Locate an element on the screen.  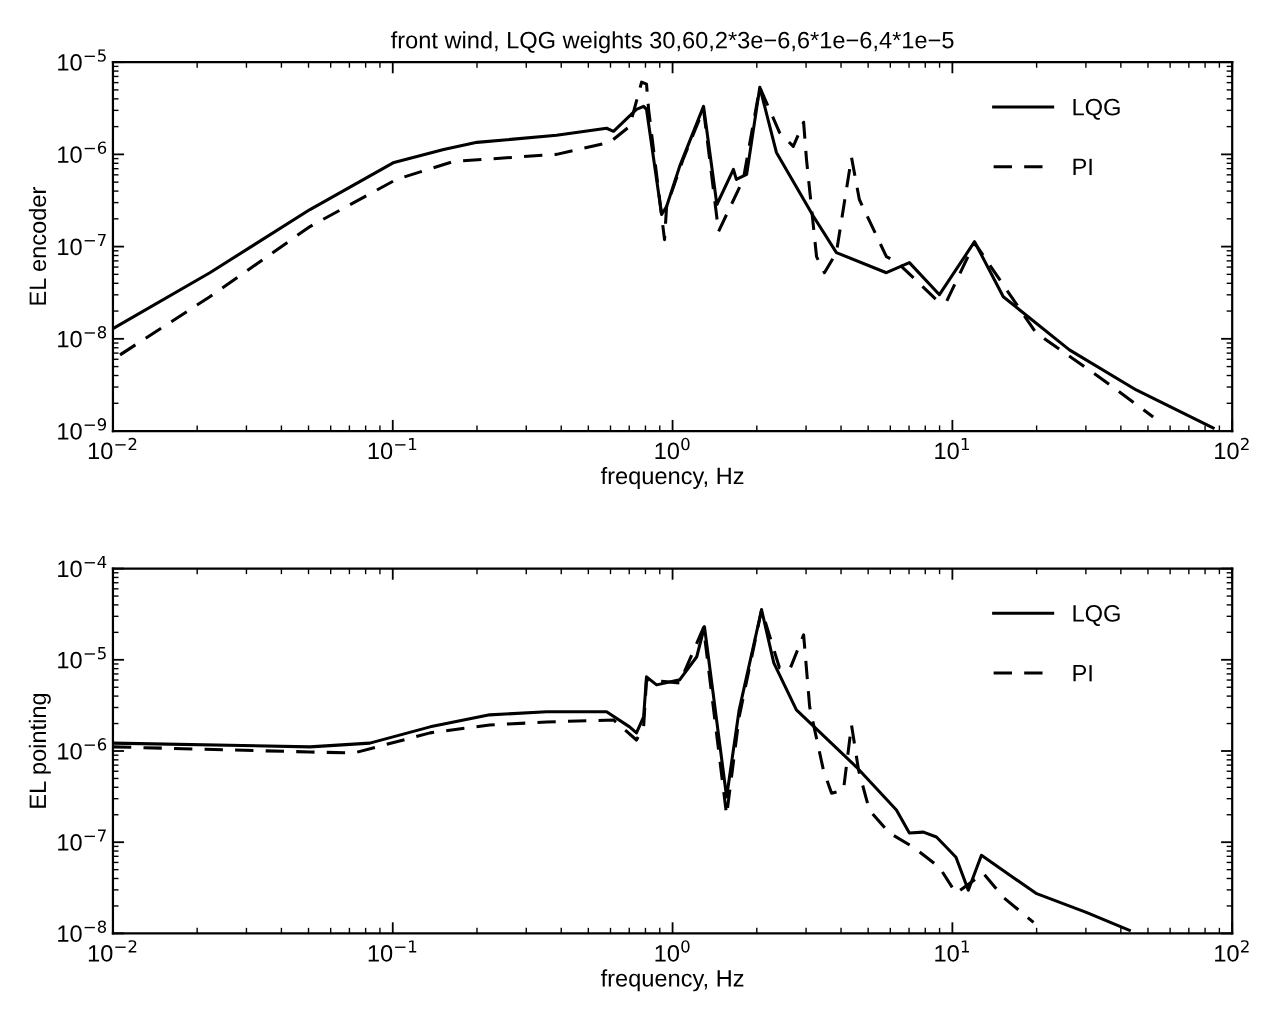
y-tick-label: 10$^{−9}$ is located at coordinates (82, 429).